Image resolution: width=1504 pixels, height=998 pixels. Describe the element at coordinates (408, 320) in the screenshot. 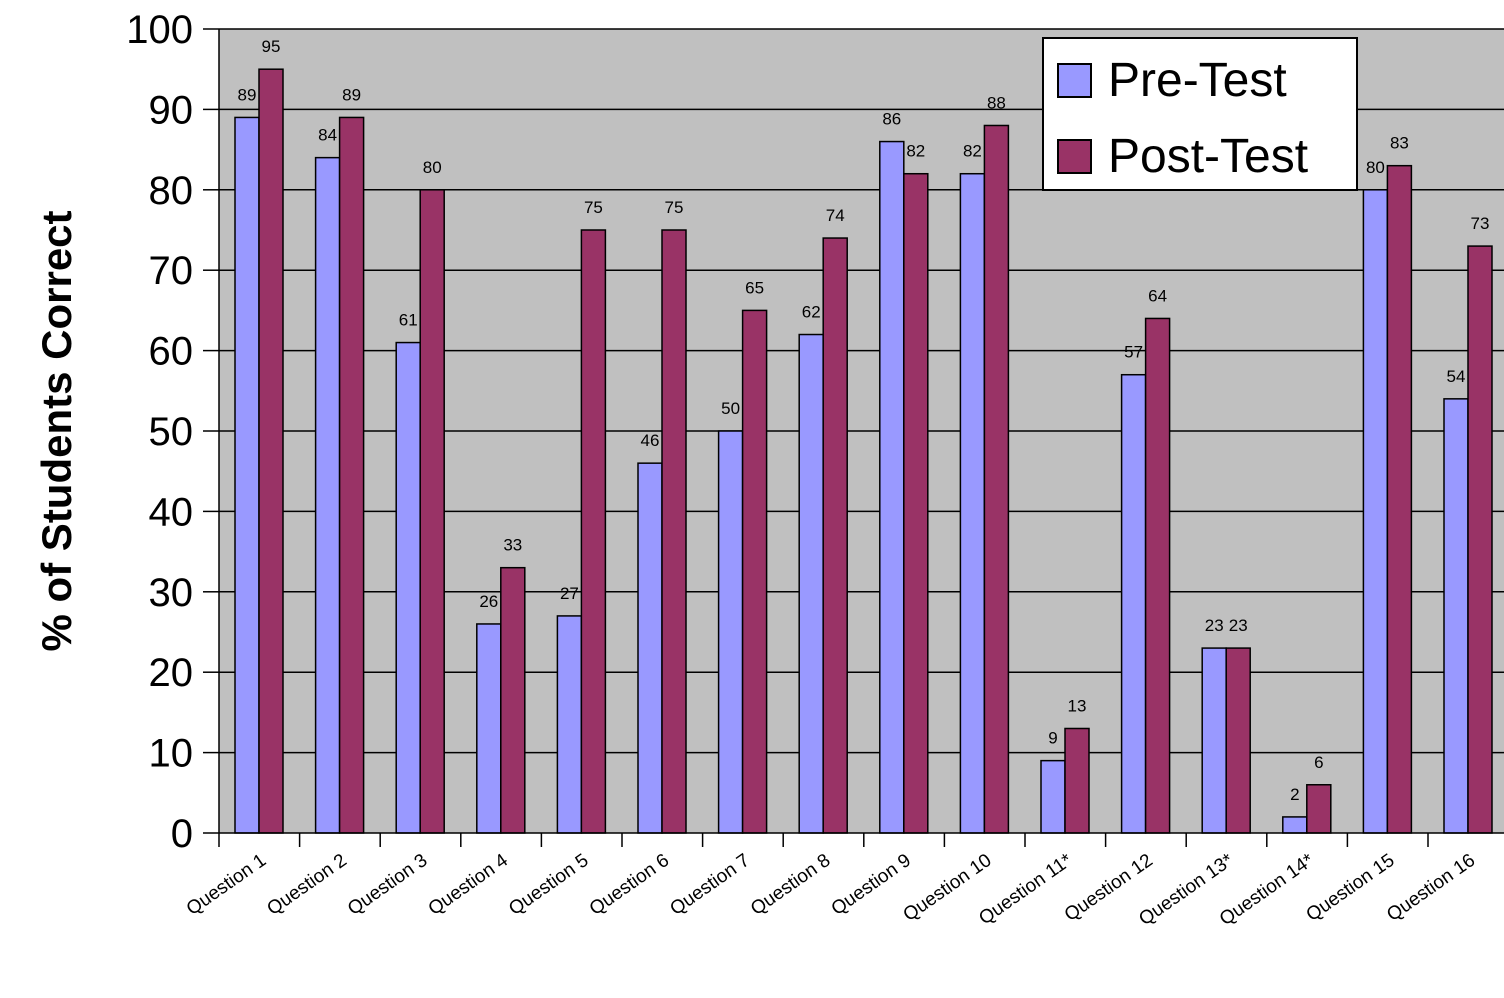

I see `data-label: 61` at that location.